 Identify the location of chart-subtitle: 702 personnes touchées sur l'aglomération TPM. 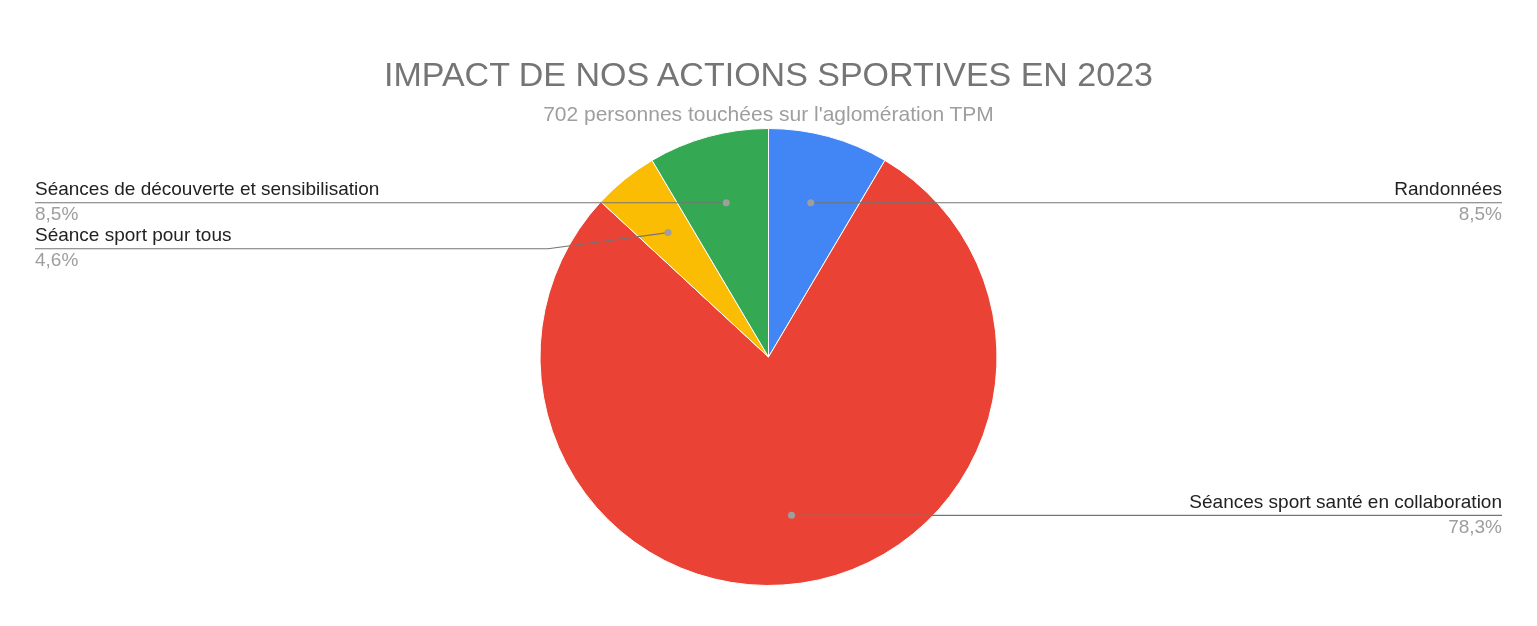
(768, 114).